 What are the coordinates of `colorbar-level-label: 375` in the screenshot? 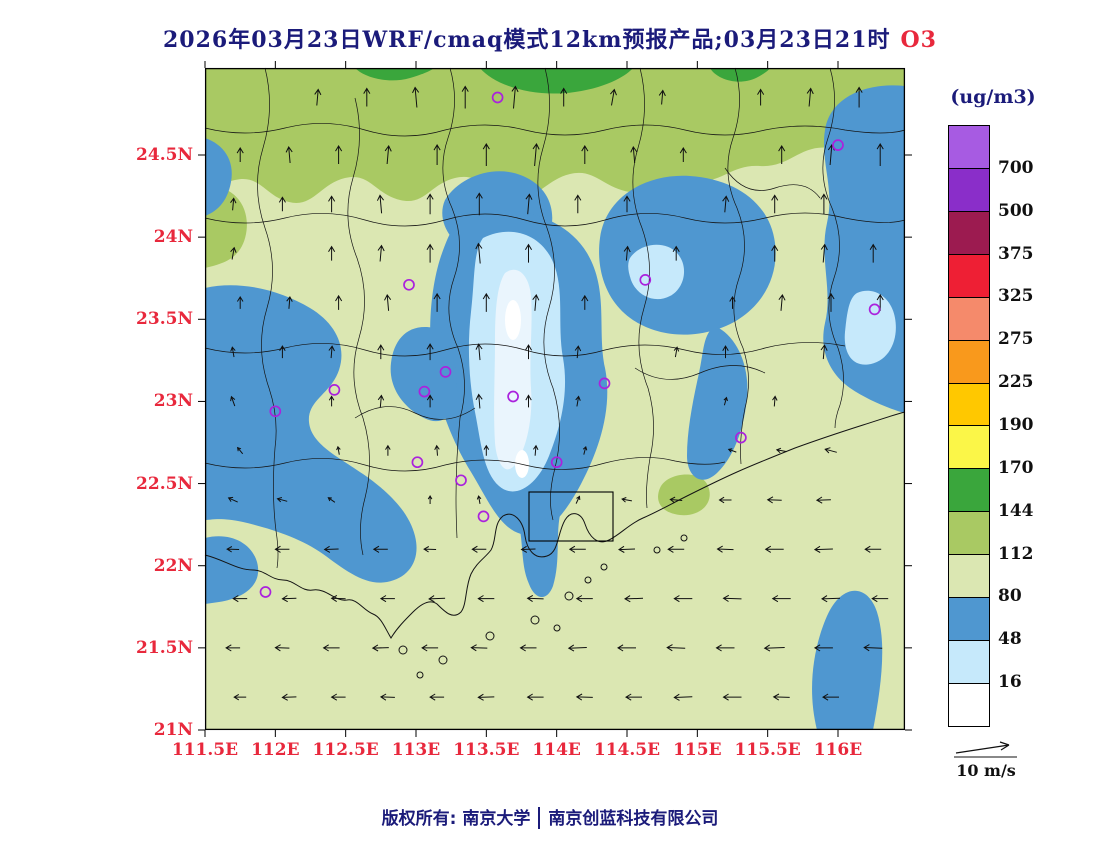 It's located at (1016, 253).